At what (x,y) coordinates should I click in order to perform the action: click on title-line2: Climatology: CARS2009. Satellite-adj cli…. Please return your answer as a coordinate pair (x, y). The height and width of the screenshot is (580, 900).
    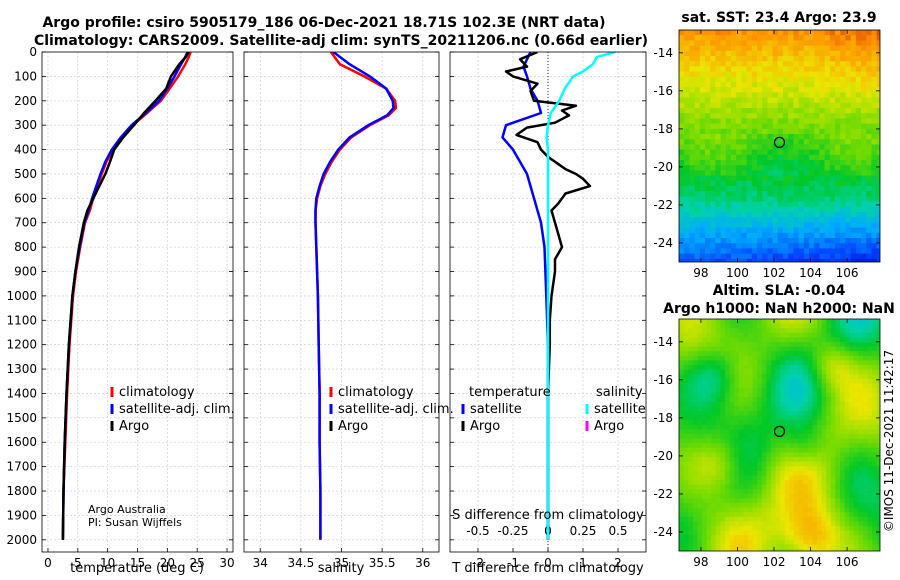
    Looking at the image, I should click on (341, 41).